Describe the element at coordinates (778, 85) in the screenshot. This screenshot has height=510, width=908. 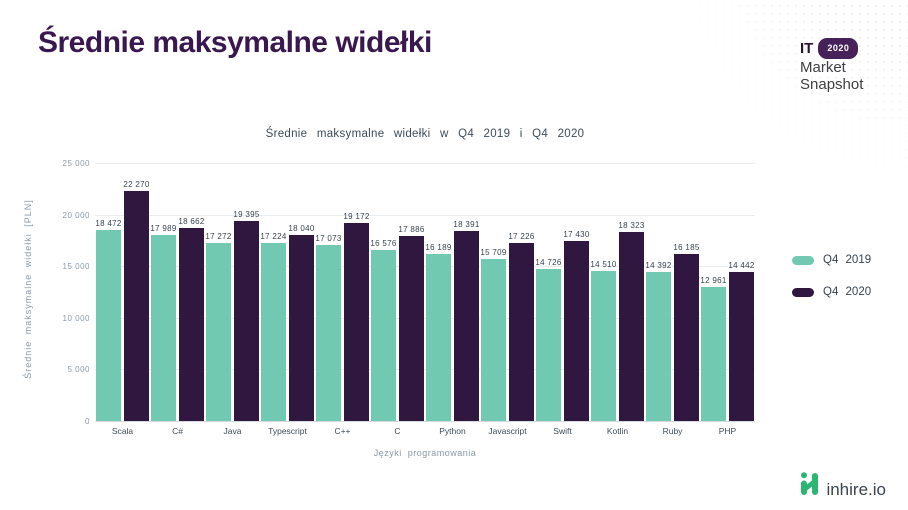
I see `halftone-dots-decoration` at that location.